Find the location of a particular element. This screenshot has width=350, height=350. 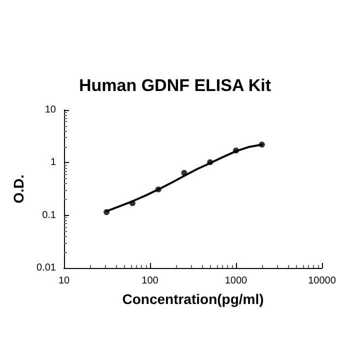

x-tick-label: 10 is located at coordinates (64, 281).